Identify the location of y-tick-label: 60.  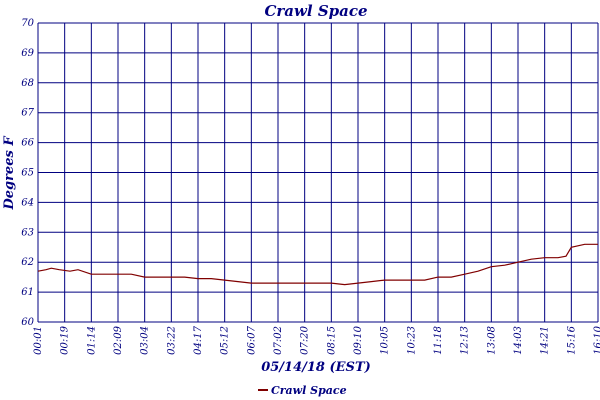
(27, 322).